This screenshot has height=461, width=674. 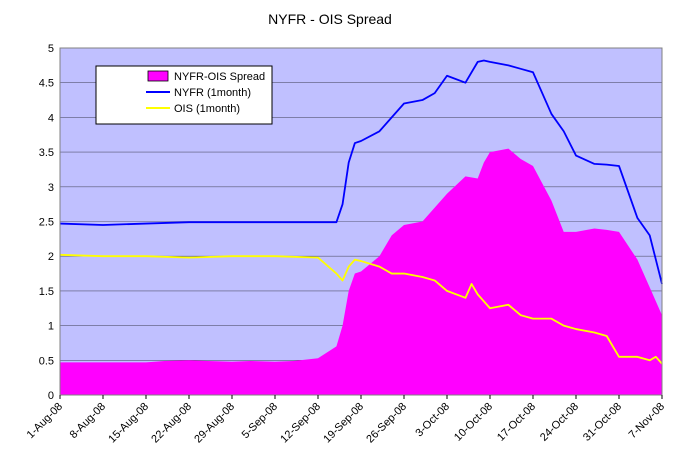 I want to click on legend-label: NYFR-OIS Spread, so click(x=219, y=77).